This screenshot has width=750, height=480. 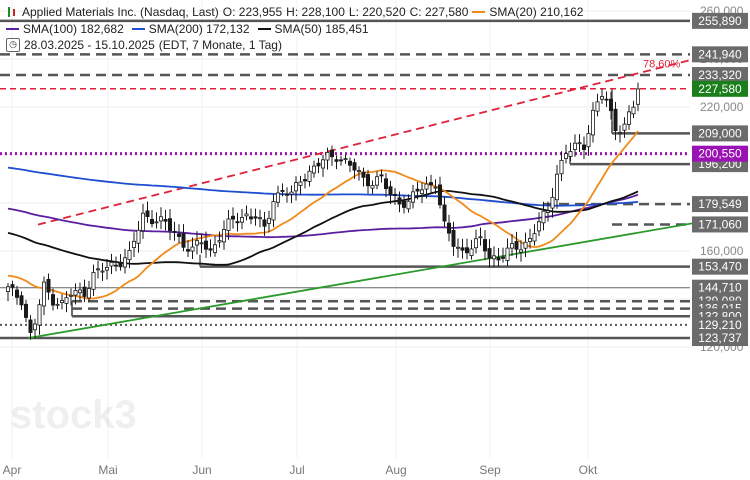 I want to click on price-label: 129,210, so click(x=720, y=325).